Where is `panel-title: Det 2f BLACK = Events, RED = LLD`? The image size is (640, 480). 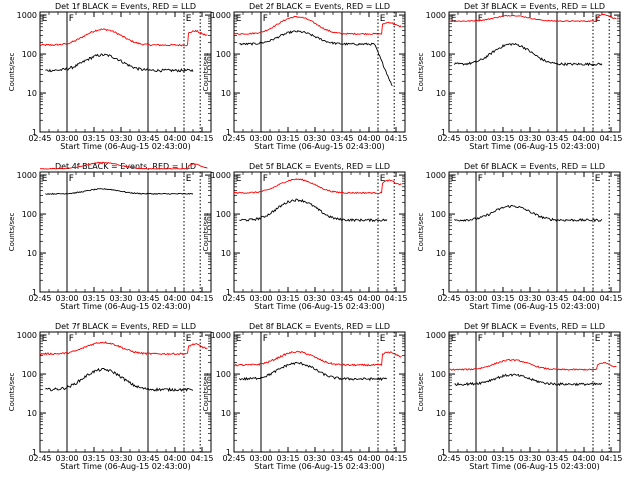
panel-title: Det 2f BLACK = Events, RED = LLD is located at coordinates (319, 6).